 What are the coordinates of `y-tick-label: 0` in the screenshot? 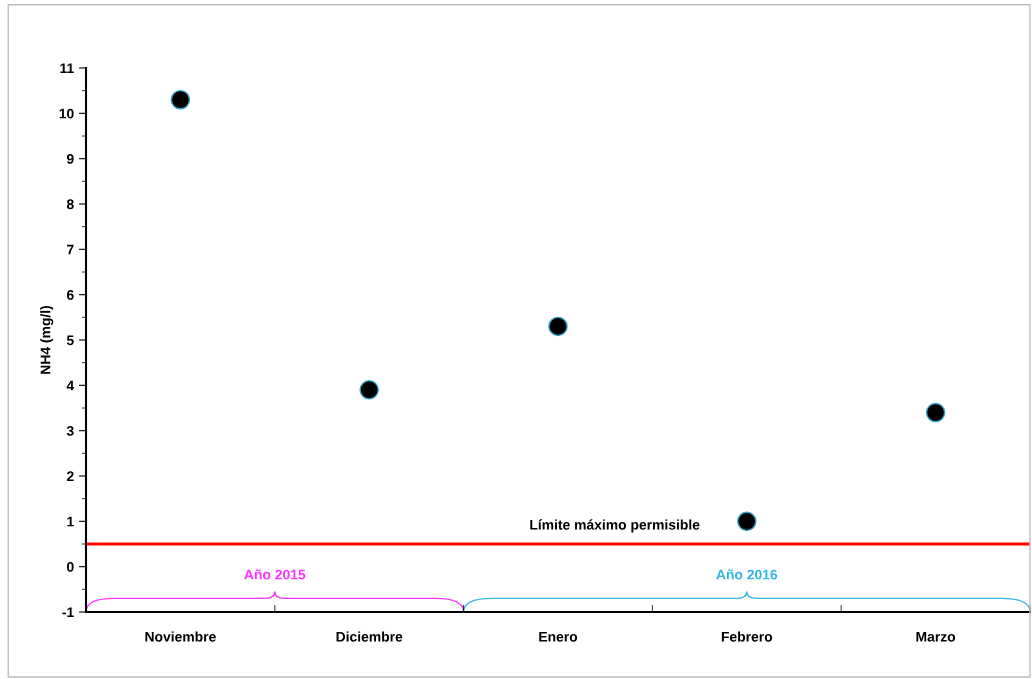 It's located at (70, 567).